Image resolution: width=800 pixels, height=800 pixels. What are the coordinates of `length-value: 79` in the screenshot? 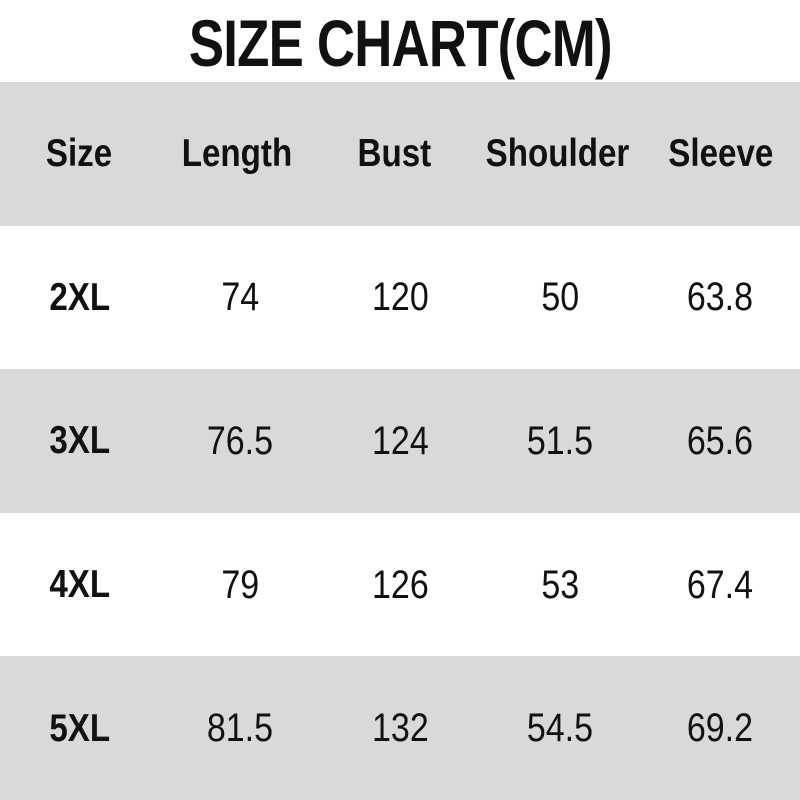 It's located at (240, 584).